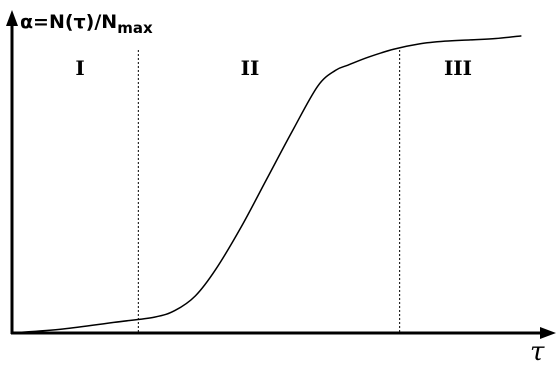  What do you see at coordinates (458, 68) in the screenshot?
I see `region-label-3: III` at bounding box center [458, 68].